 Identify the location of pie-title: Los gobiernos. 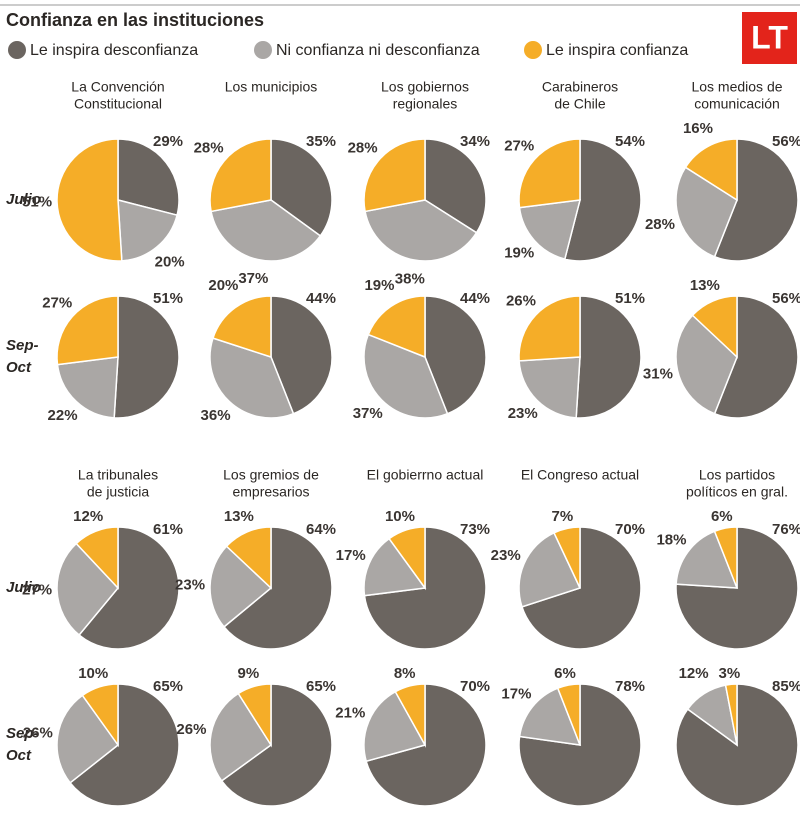
(425, 87).